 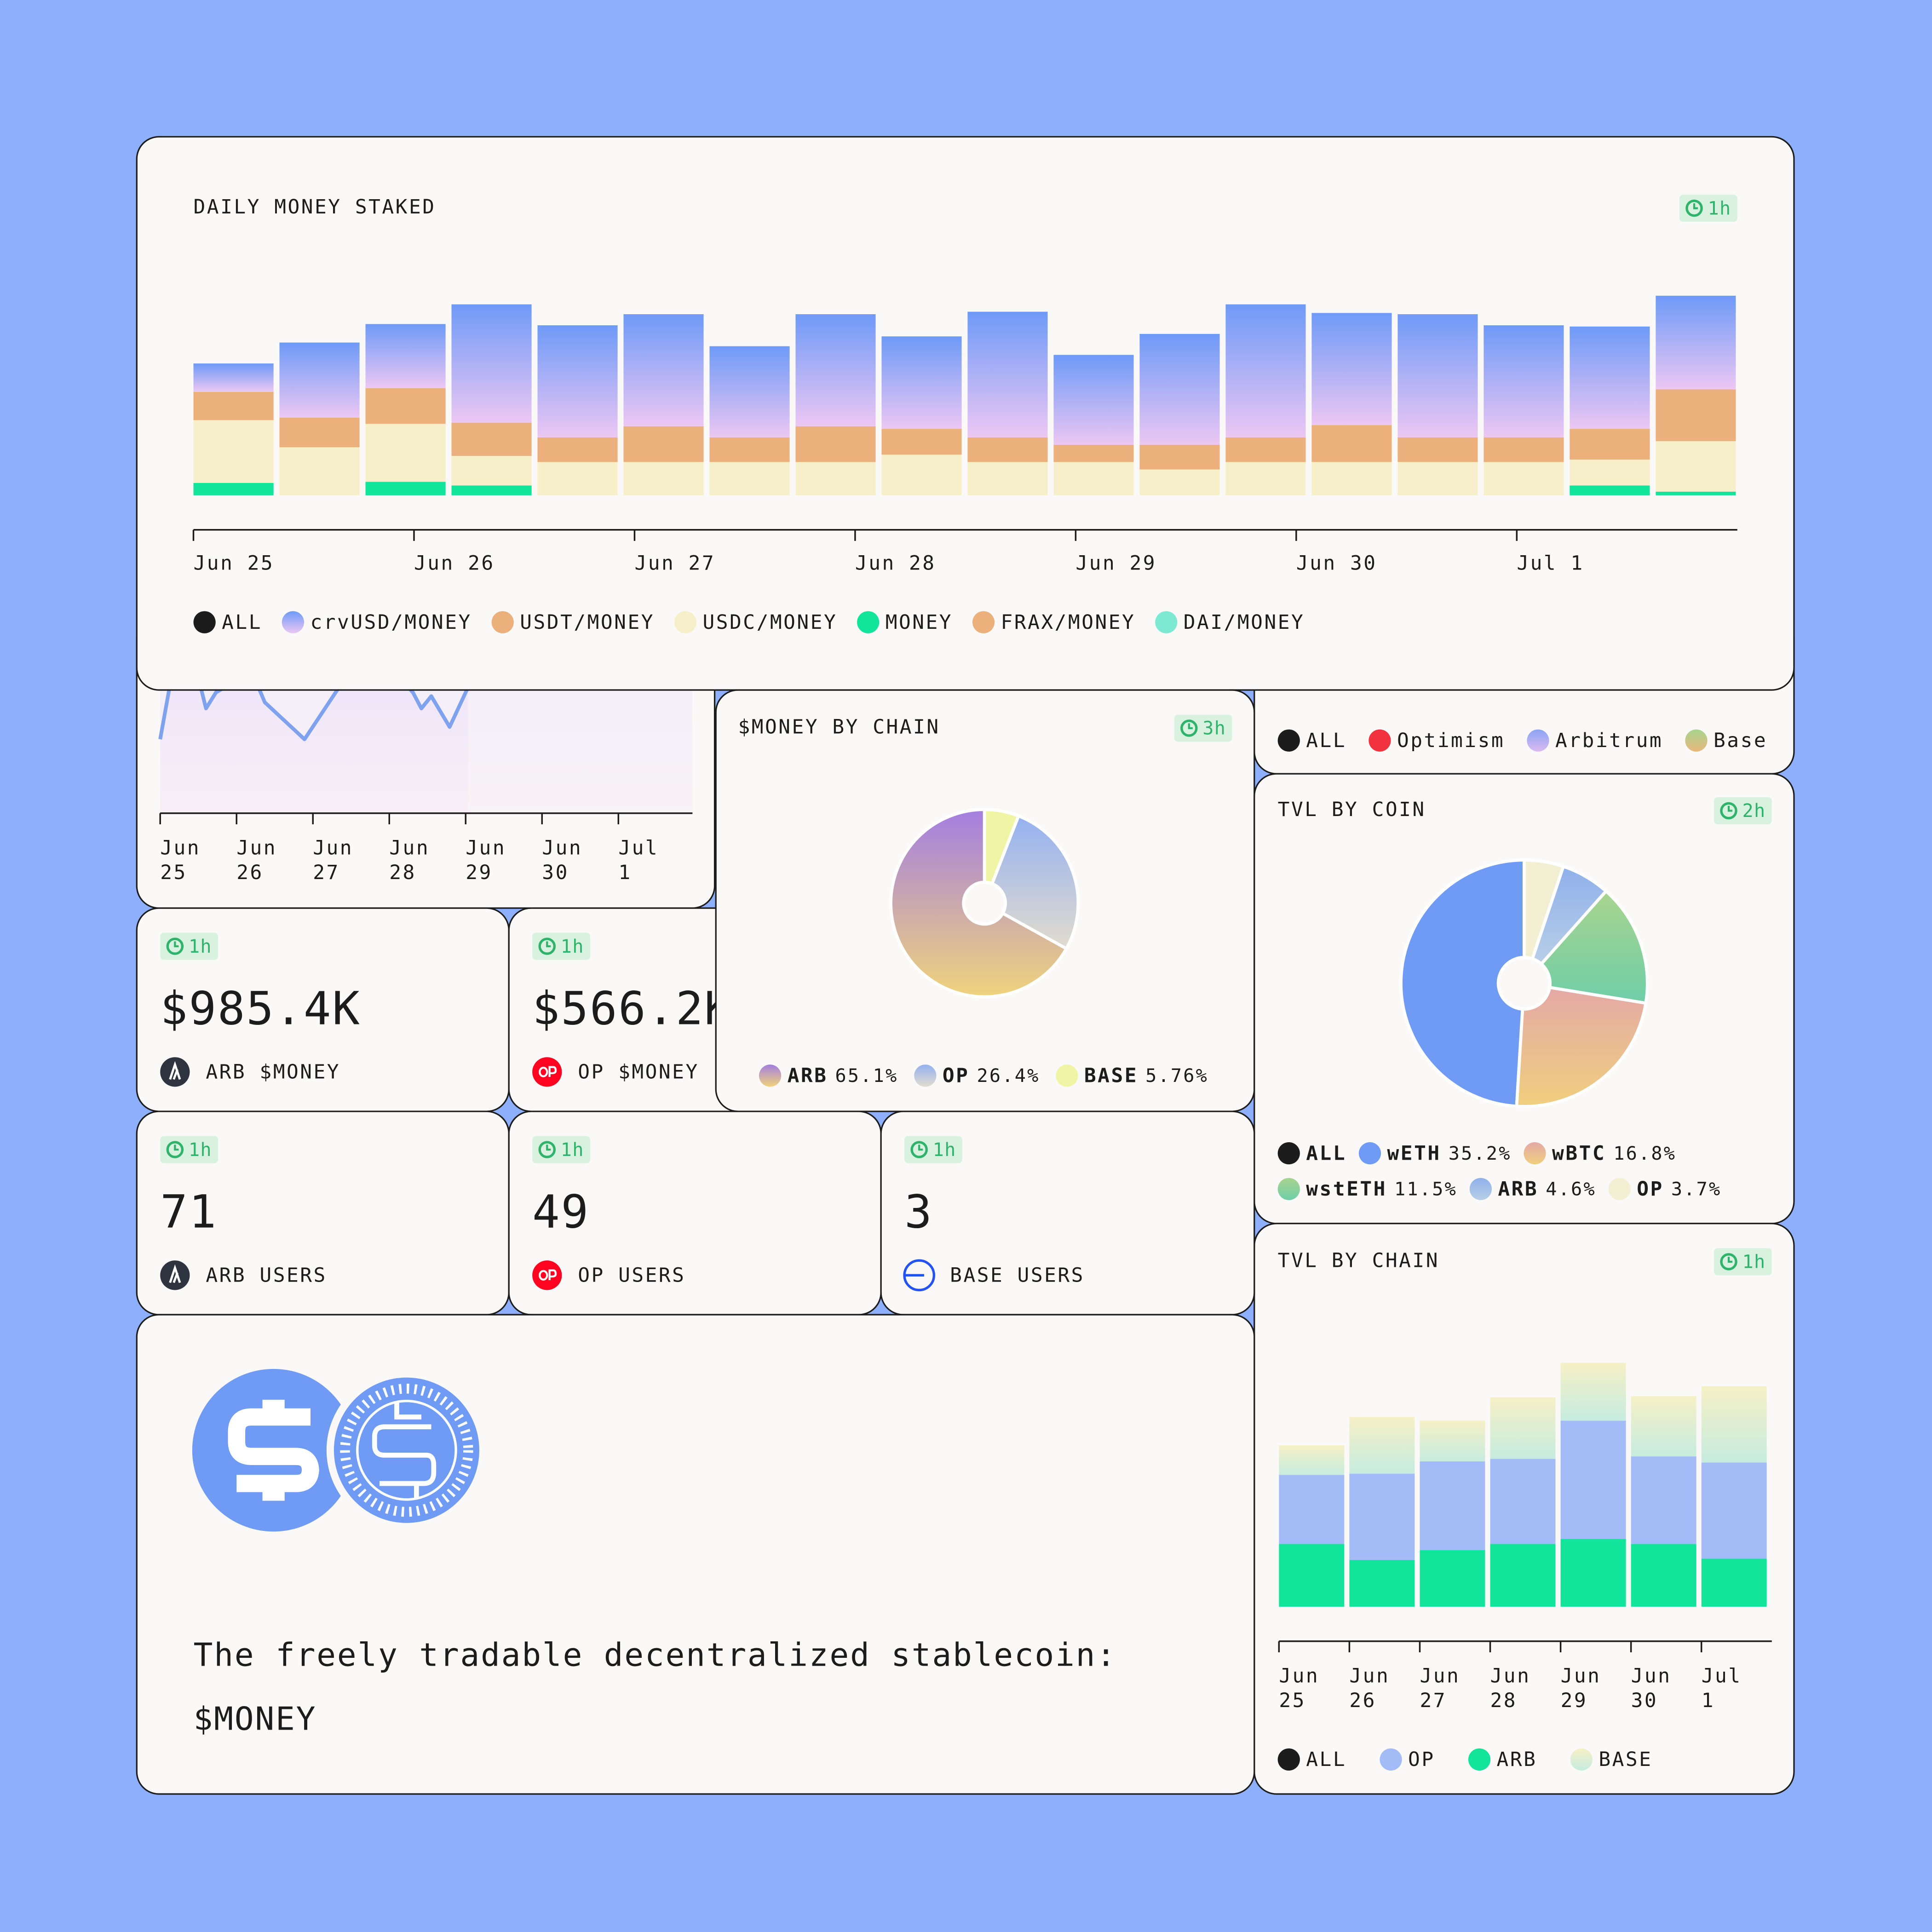 I want to click on stat-card: 1h 49 OP USERS, so click(x=695, y=1213).